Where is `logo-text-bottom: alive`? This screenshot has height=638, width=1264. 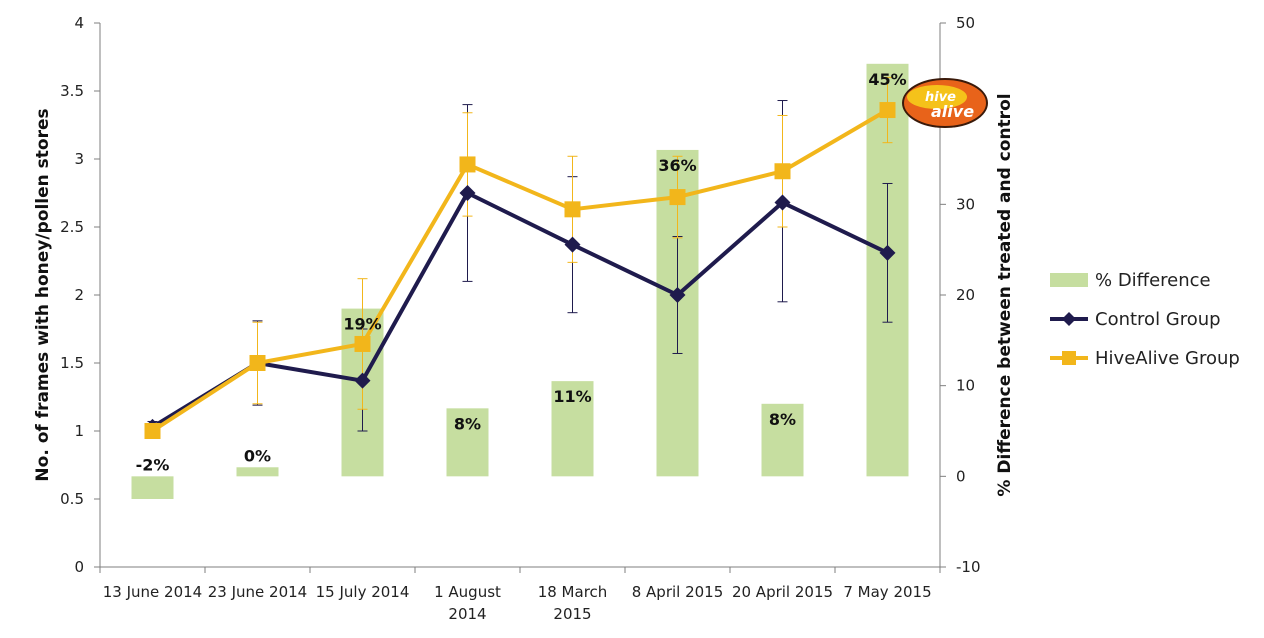
logo-text-bottom: alive is located at coordinates (952, 111).